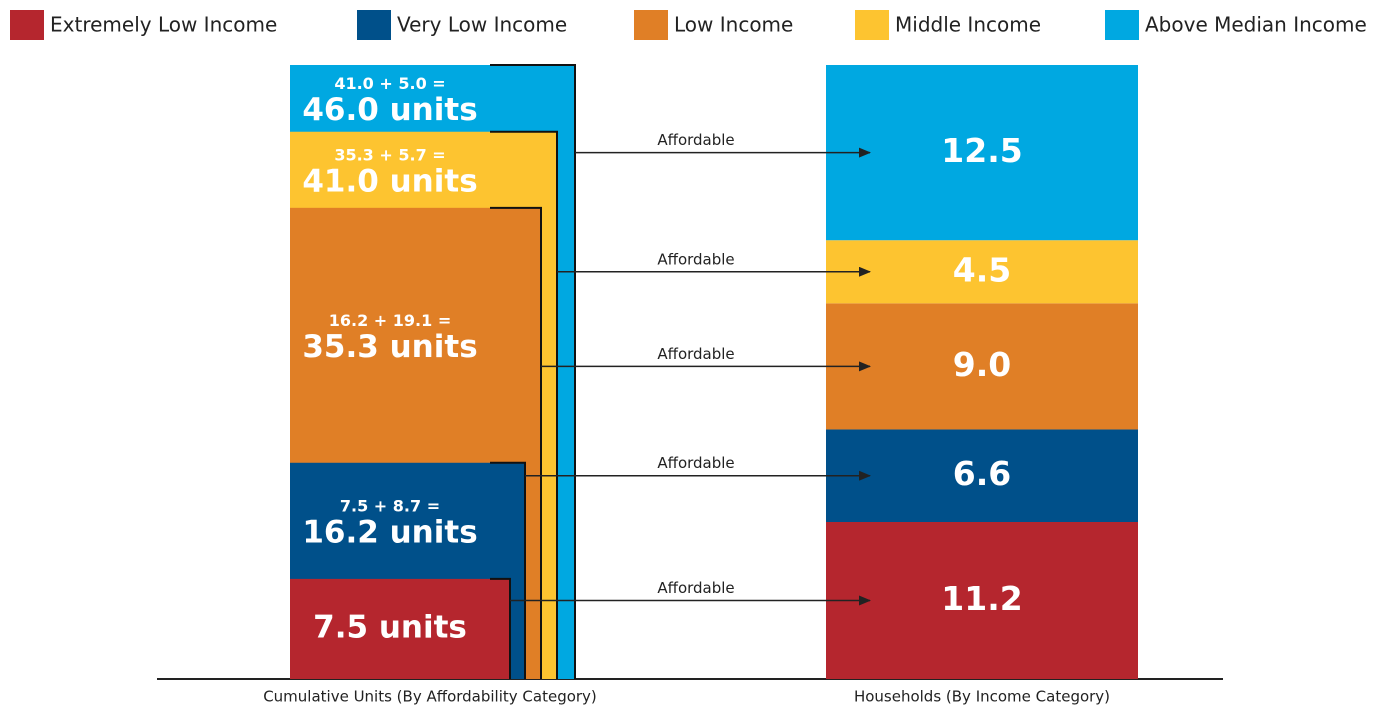  I want to click on segment-equation: 7.5 + 8.7 =, so click(390, 505).